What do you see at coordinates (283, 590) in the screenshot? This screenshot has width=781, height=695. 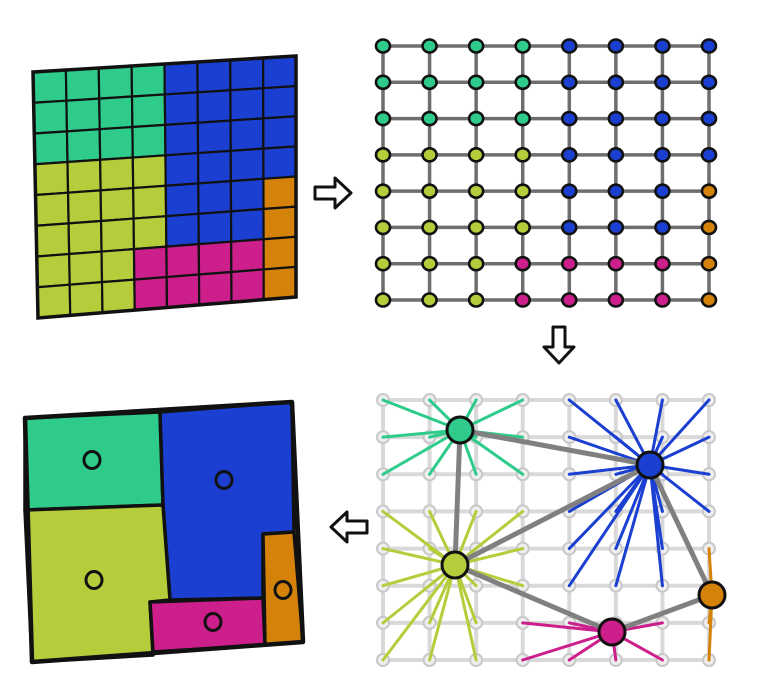 I see `region-center-marker` at bounding box center [283, 590].